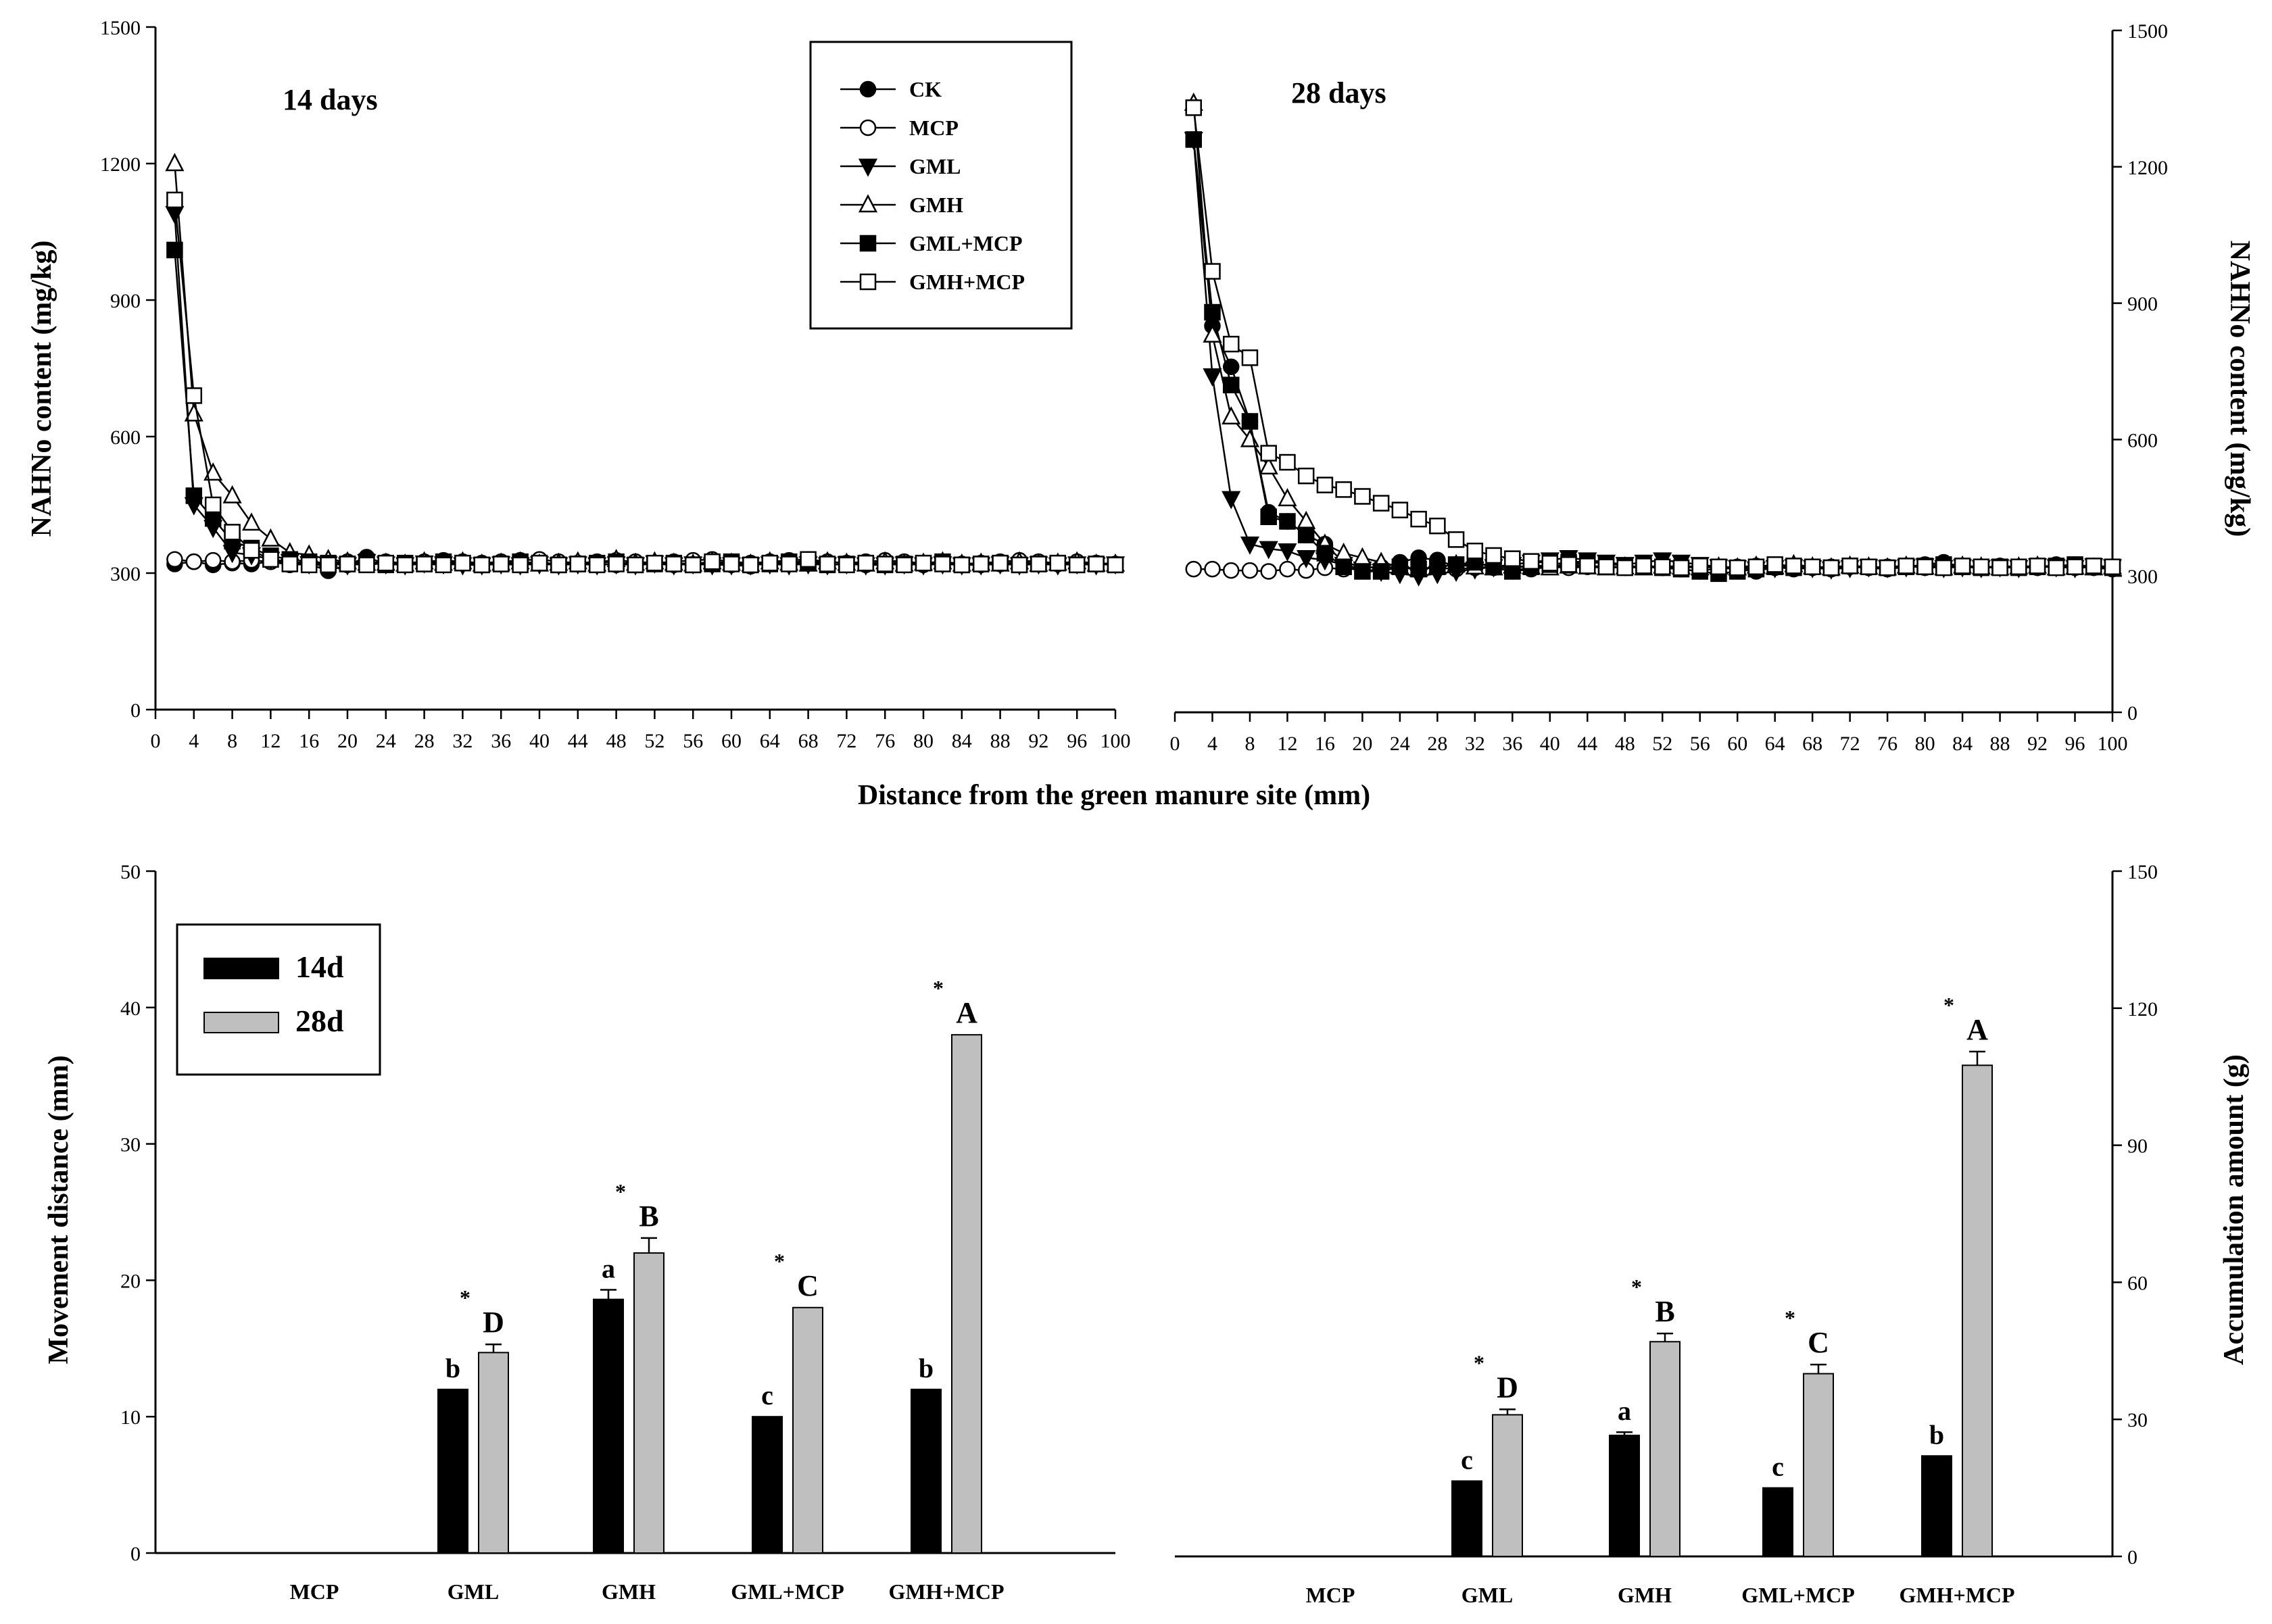 This screenshot has width=2272, height=1624. What do you see at coordinates (279, 1000) in the screenshot?
I see `bar-legend: 14d 28d` at bounding box center [279, 1000].